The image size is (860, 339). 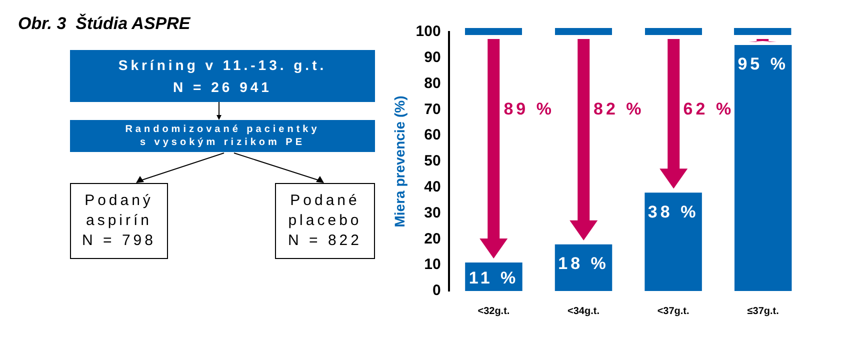 I want to click on data-label: 11 %, so click(x=493, y=278).